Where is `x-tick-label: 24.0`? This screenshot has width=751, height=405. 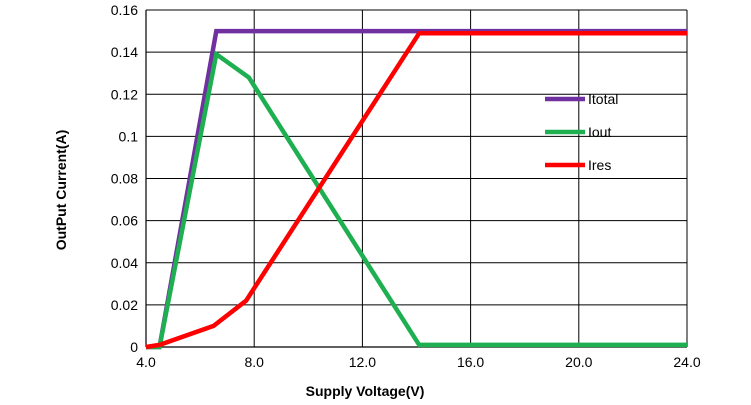
x-tick-label: 24.0 is located at coordinates (686, 362).